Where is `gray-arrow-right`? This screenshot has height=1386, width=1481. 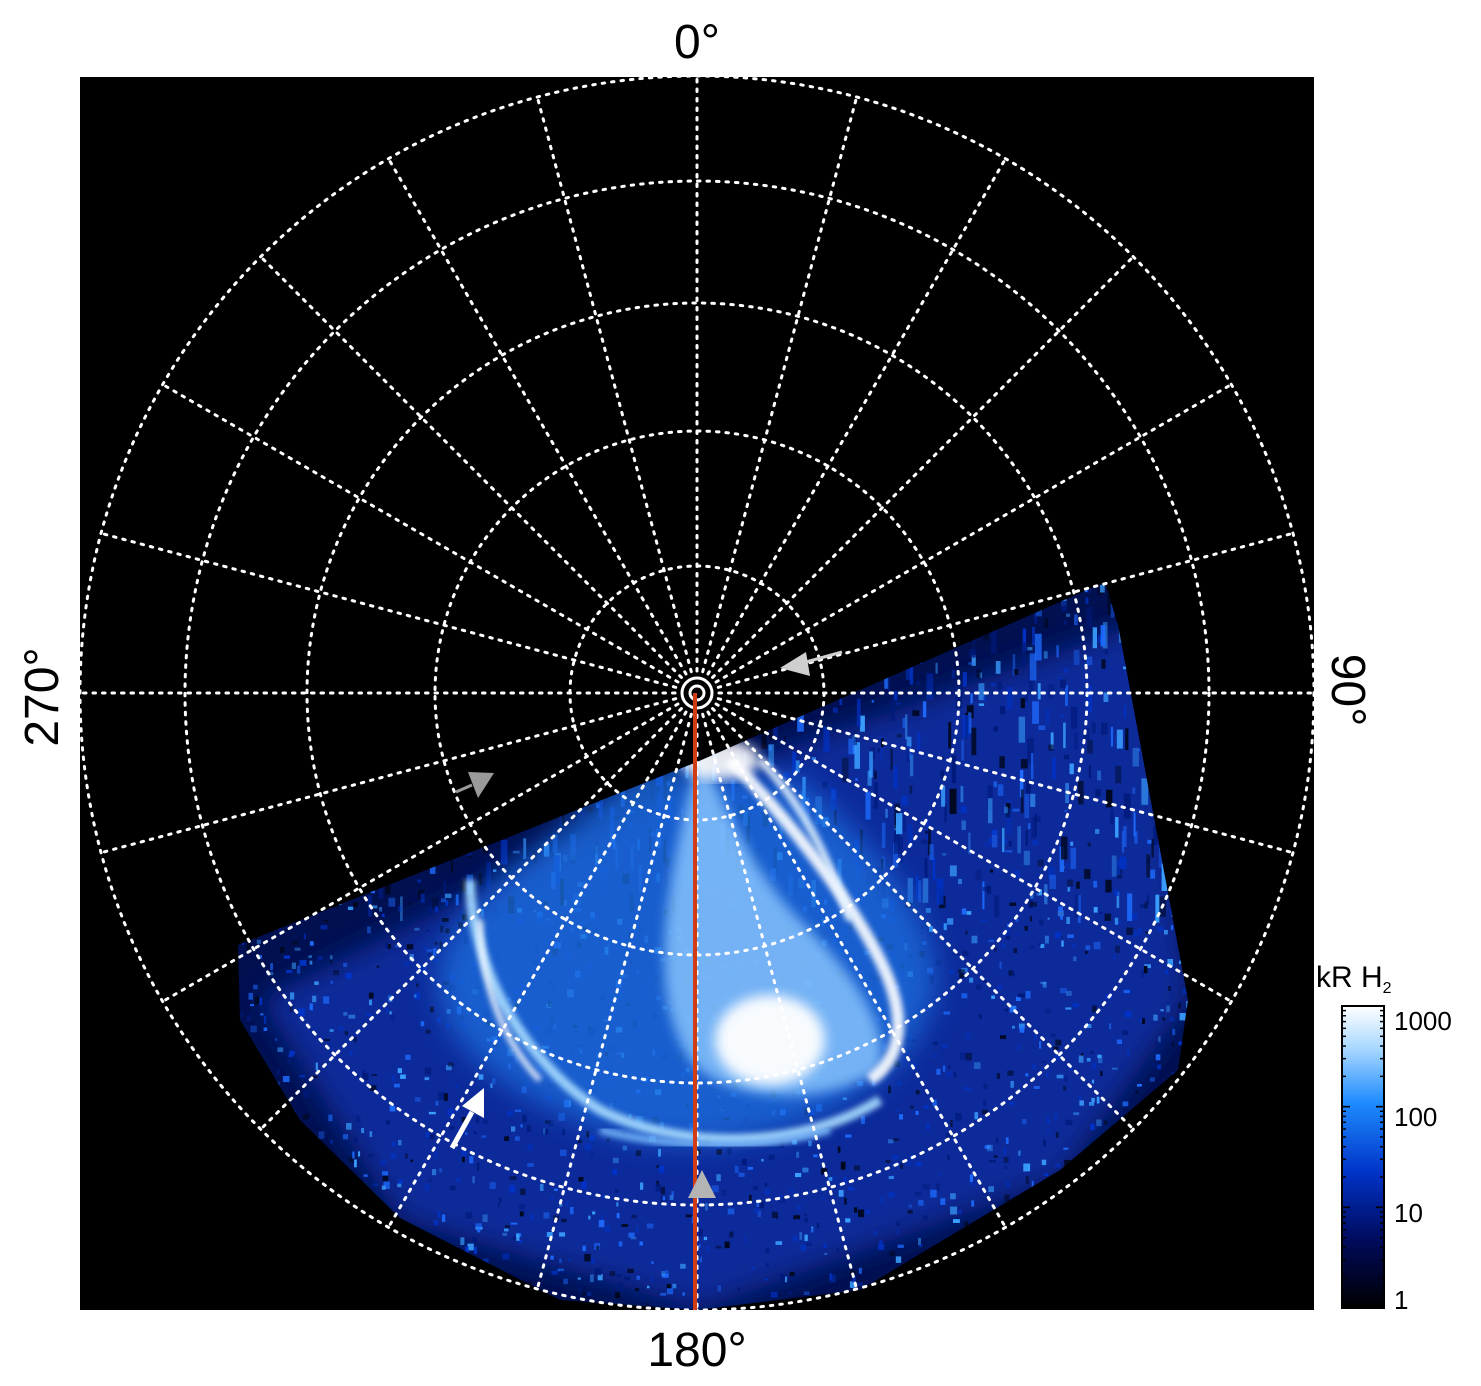 gray-arrow-right is located at coordinates (811, 663).